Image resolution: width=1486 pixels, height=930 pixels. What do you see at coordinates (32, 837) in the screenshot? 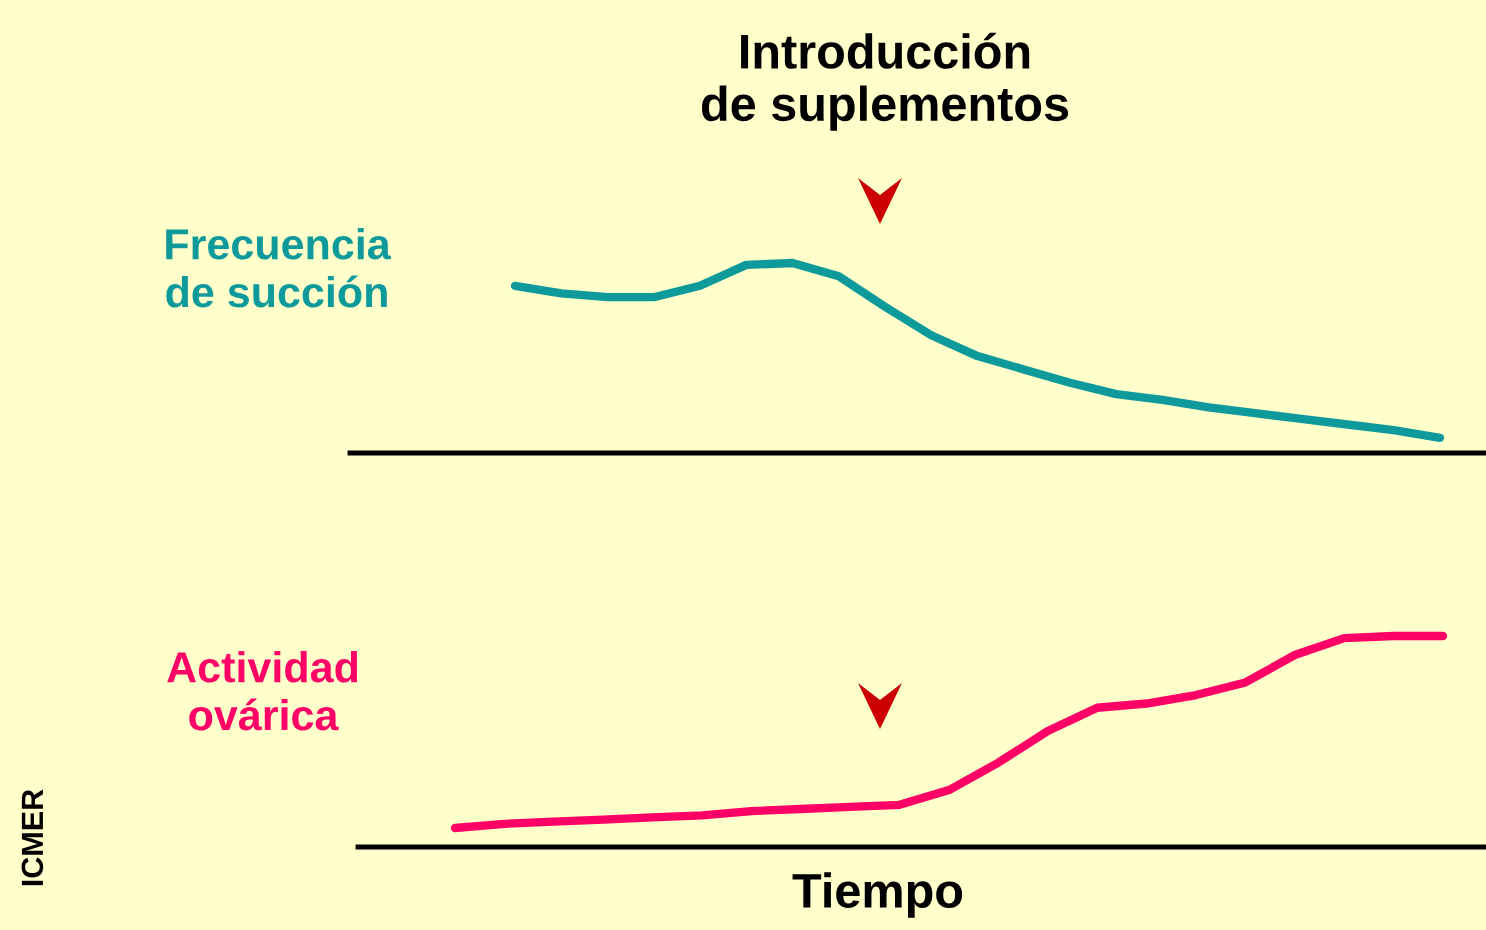
I see `text: ICMER` at bounding box center [32, 837].